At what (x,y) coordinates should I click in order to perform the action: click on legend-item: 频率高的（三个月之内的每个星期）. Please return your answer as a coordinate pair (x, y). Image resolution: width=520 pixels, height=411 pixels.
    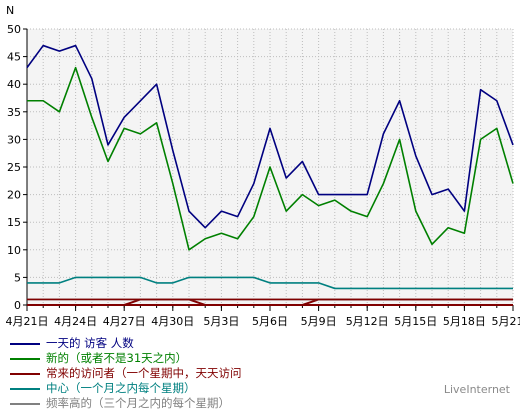
    Looking at the image, I should click on (190, 403).